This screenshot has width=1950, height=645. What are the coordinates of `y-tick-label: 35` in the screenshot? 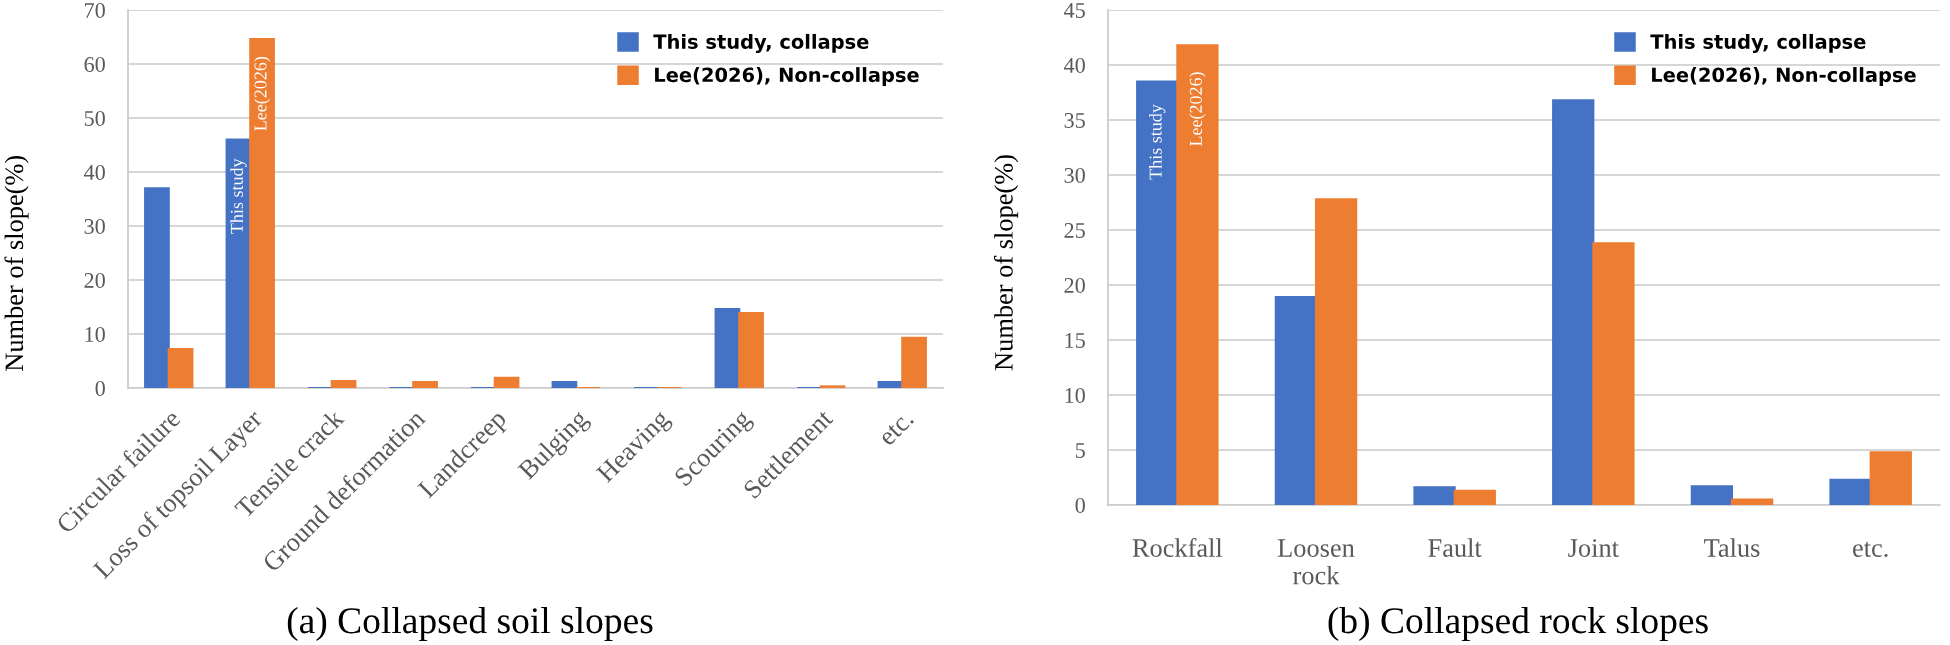 It's located at (1074, 120).